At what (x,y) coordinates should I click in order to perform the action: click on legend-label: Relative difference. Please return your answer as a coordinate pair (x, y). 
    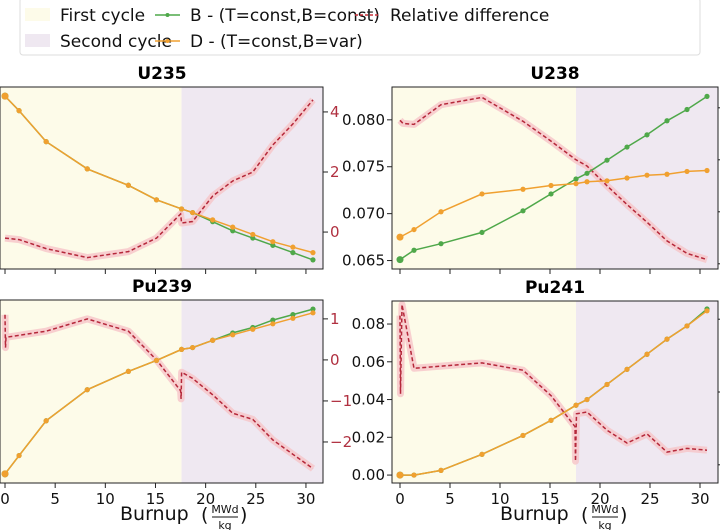
    Looking at the image, I should click on (469, 16).